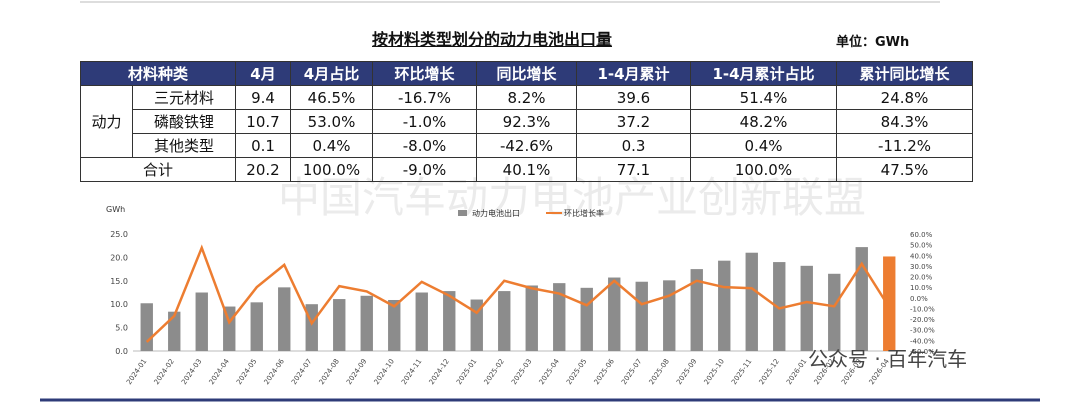  What do you see at coordinates (922, 320) in the screenshot?
I see `y2-tick-label: -20.0%` at bounding box center [922, 320].